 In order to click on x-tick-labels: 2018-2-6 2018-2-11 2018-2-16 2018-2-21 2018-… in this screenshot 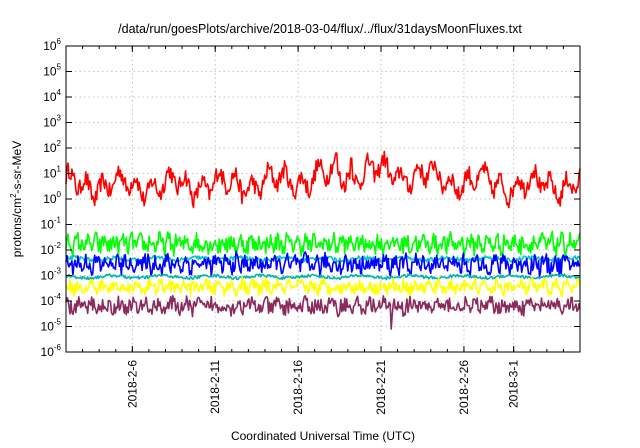, I will do `click(322, 387)`.